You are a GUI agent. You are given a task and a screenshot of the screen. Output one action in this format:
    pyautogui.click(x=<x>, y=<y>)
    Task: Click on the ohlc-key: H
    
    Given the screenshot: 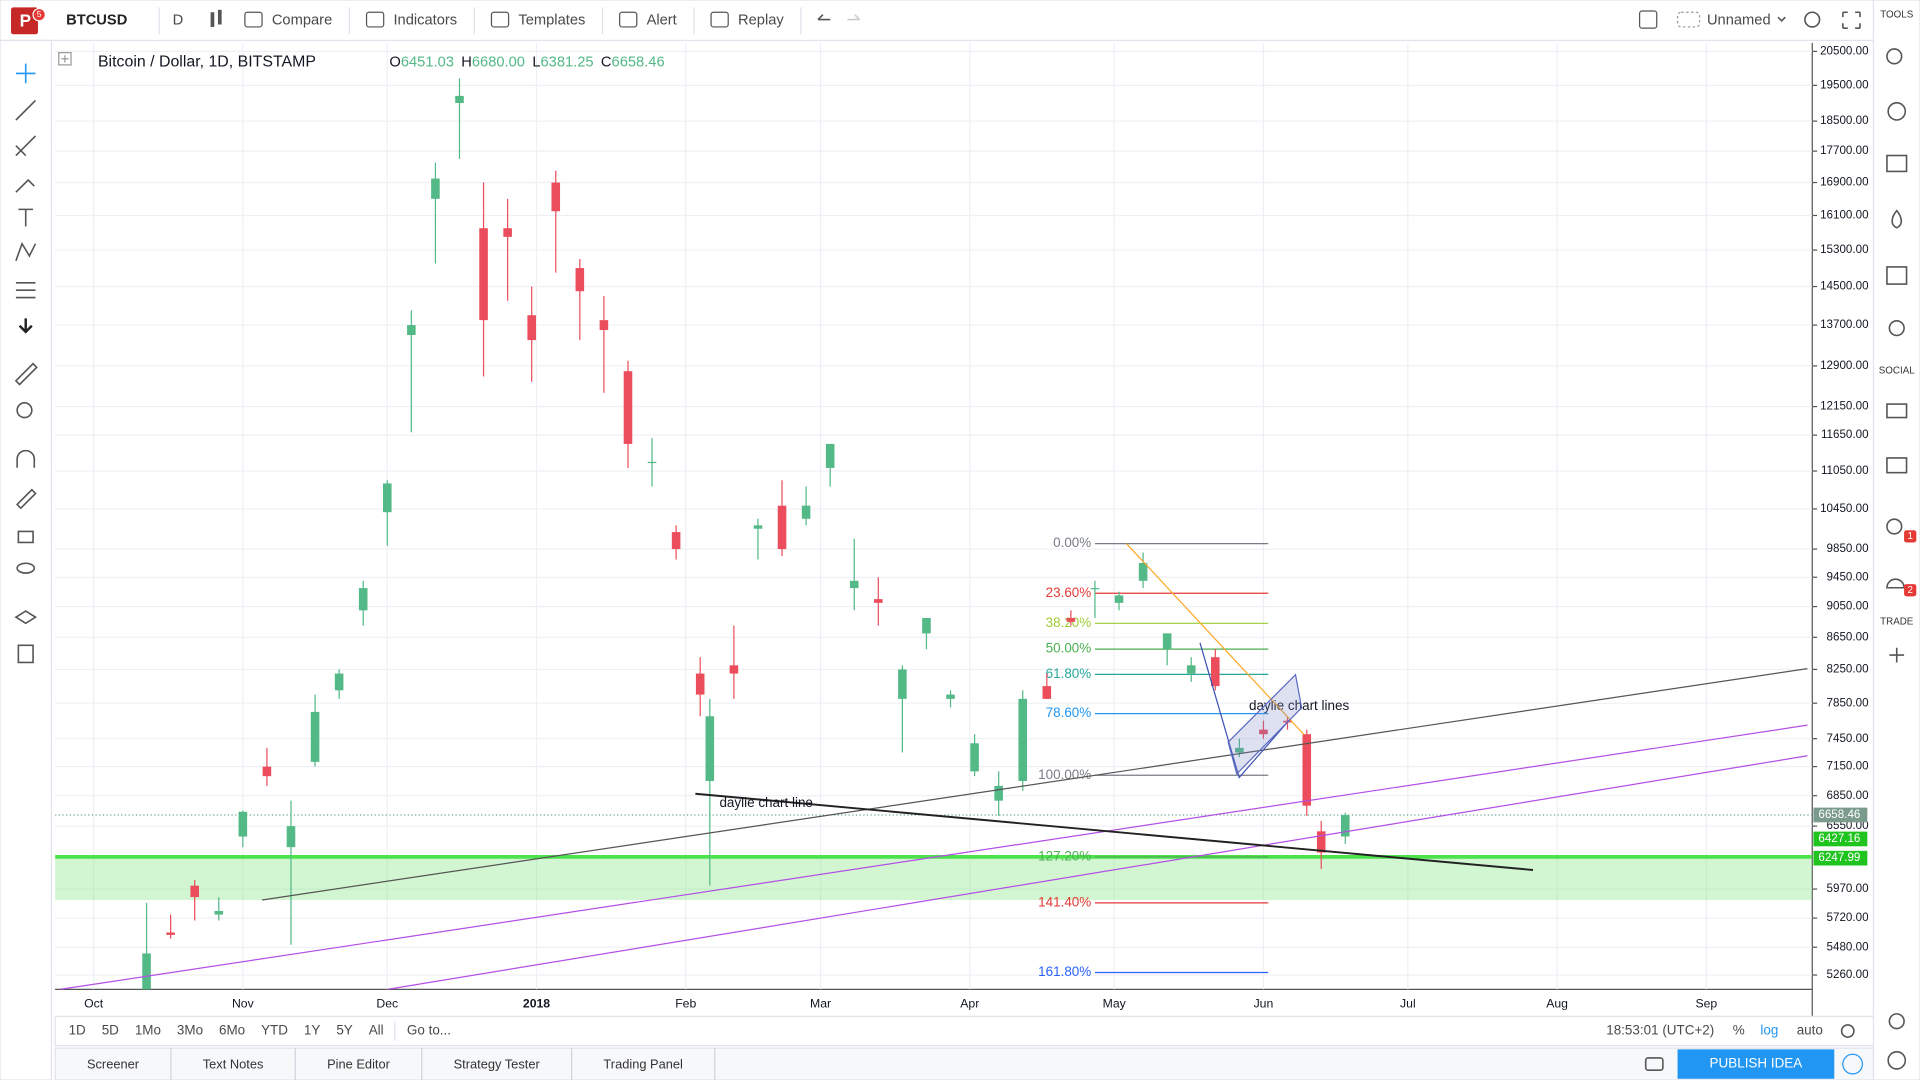 What is the action you would take?
    pyautogui.click(x=466, y=62)
    